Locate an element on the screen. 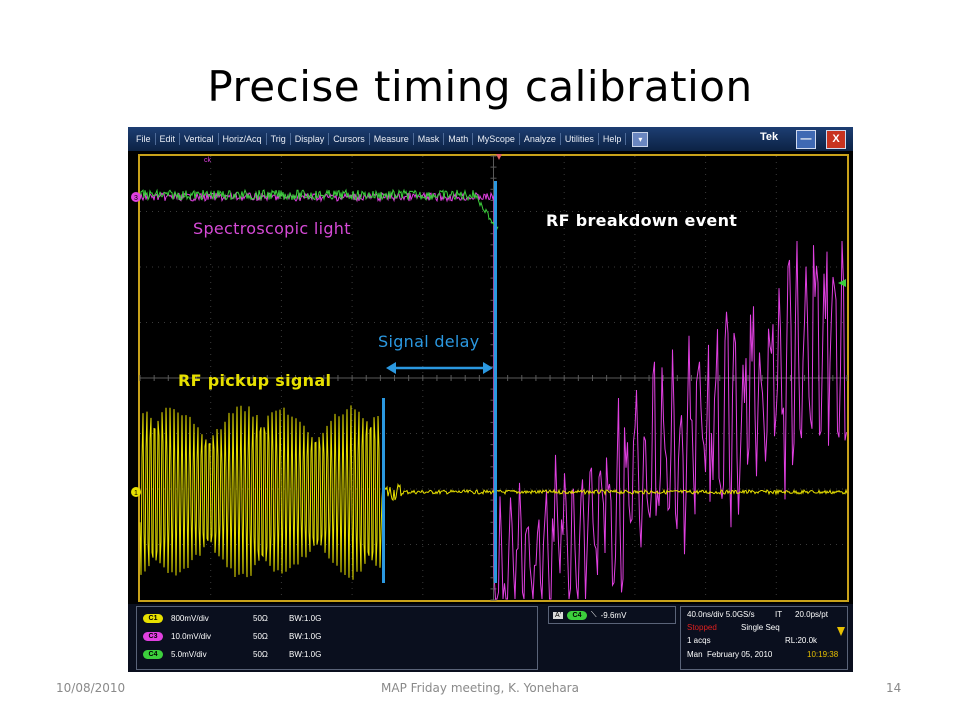 The width and height of the screenshot is (960, 720). pickup-onset-marker is located at coordinates (383, 490).